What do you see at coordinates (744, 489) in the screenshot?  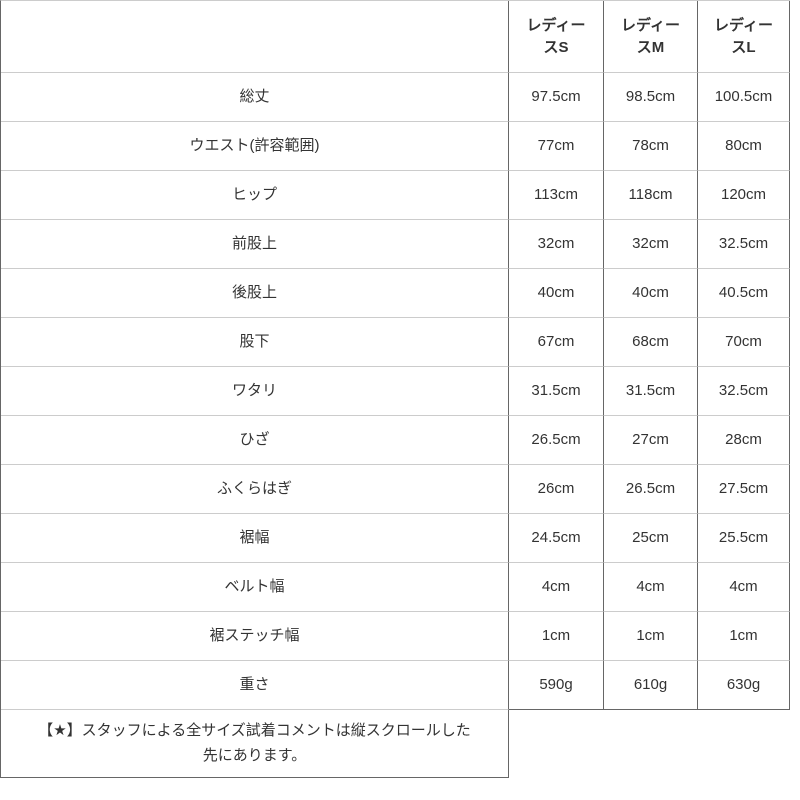 I see `spec-value-cell: 27.5cm` at bounding box center [744, 489].